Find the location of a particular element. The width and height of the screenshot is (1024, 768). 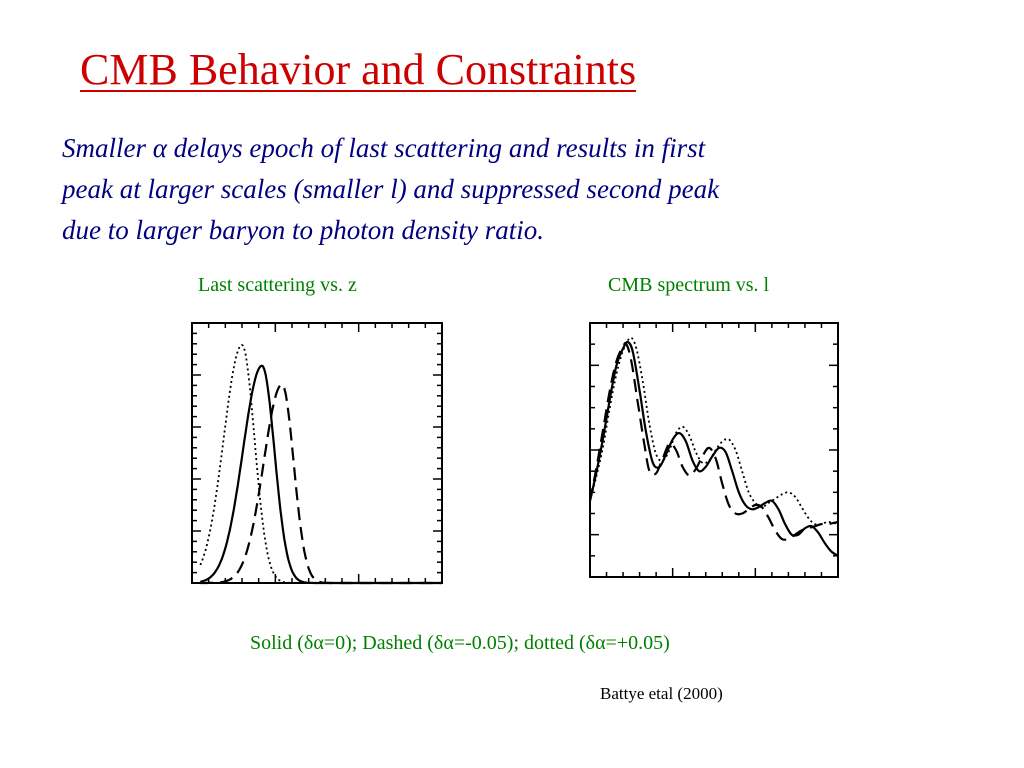

last-scattering-chart is located at coordinates (317, 453).